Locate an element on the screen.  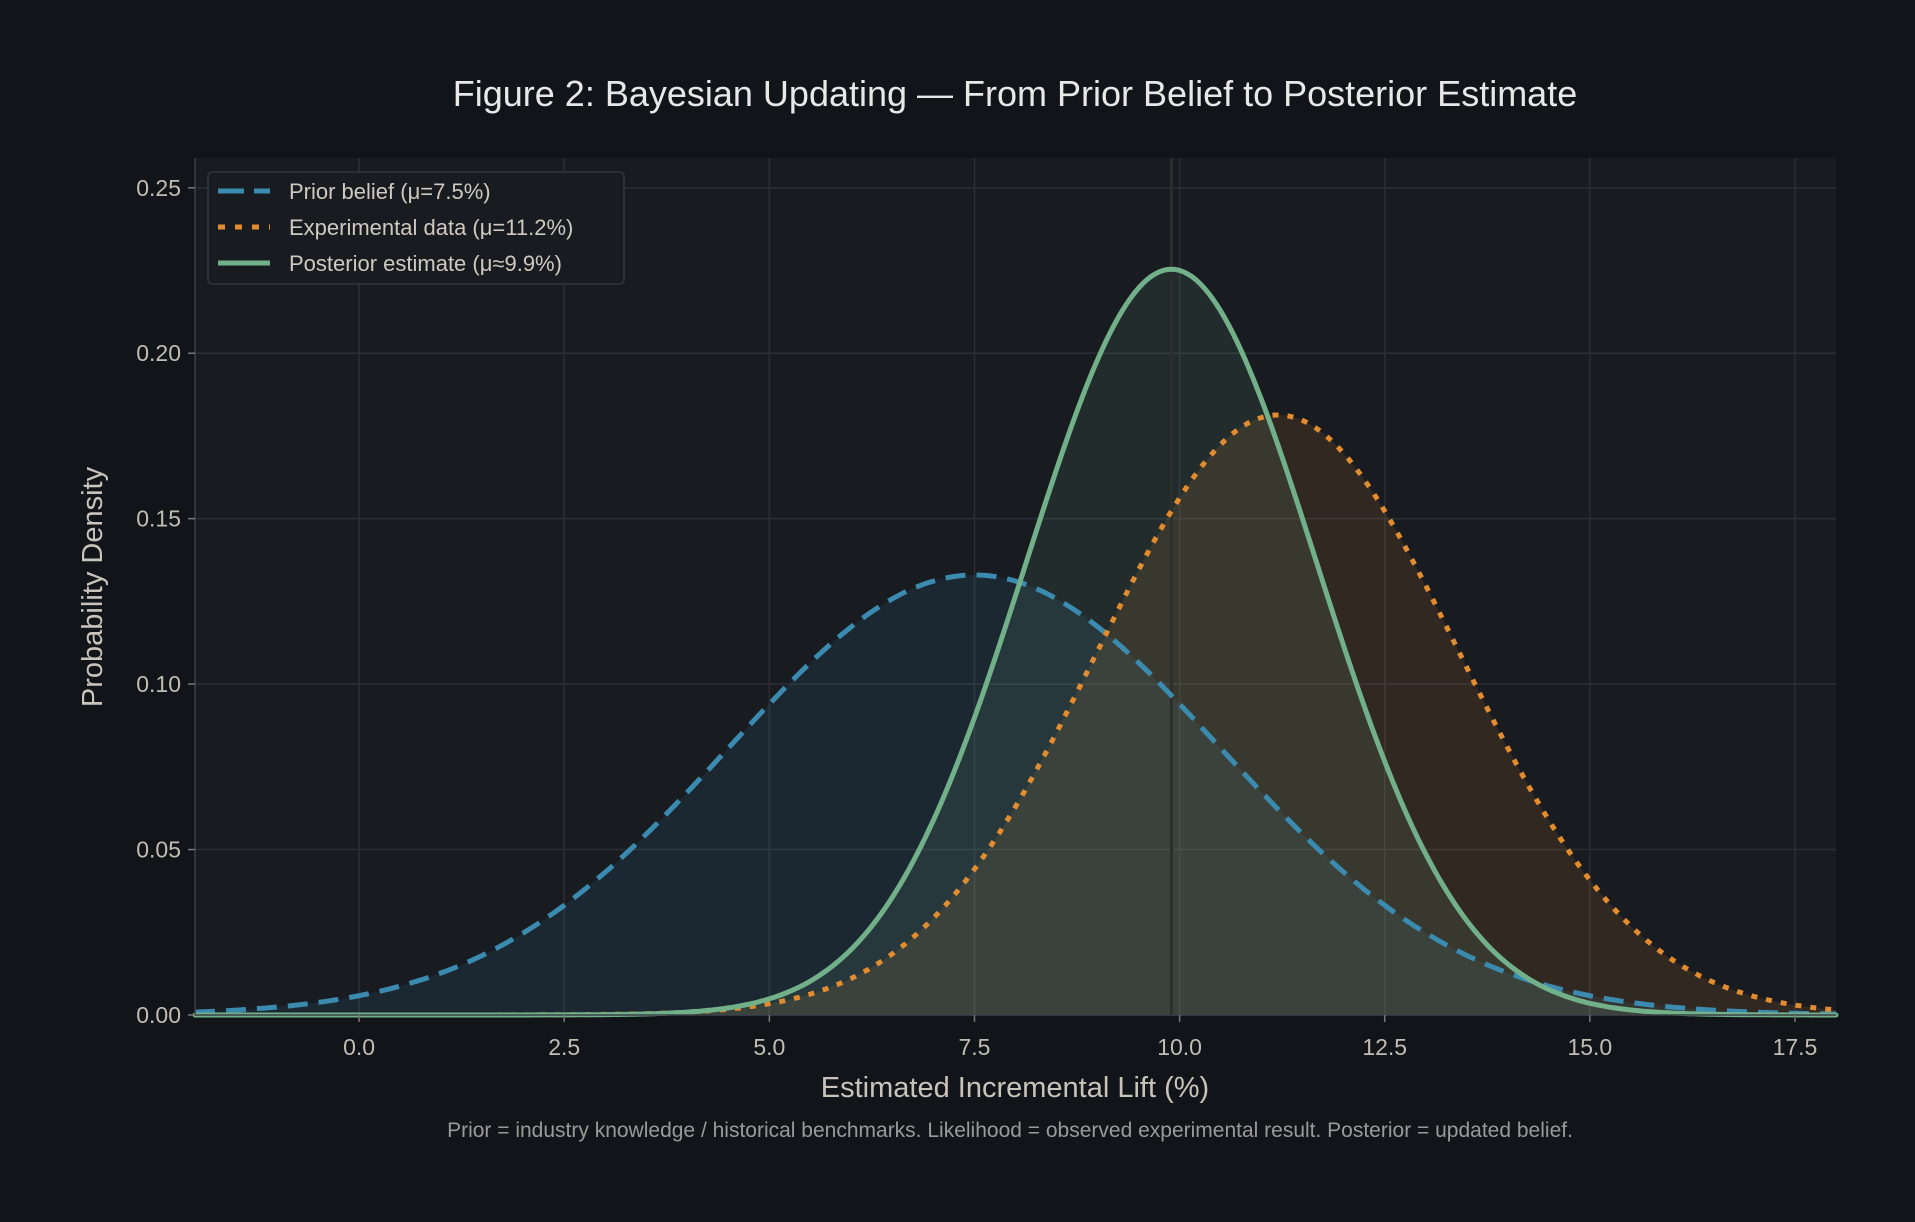
y-tick-label: 0.25 is located at coordinates (158, 188).